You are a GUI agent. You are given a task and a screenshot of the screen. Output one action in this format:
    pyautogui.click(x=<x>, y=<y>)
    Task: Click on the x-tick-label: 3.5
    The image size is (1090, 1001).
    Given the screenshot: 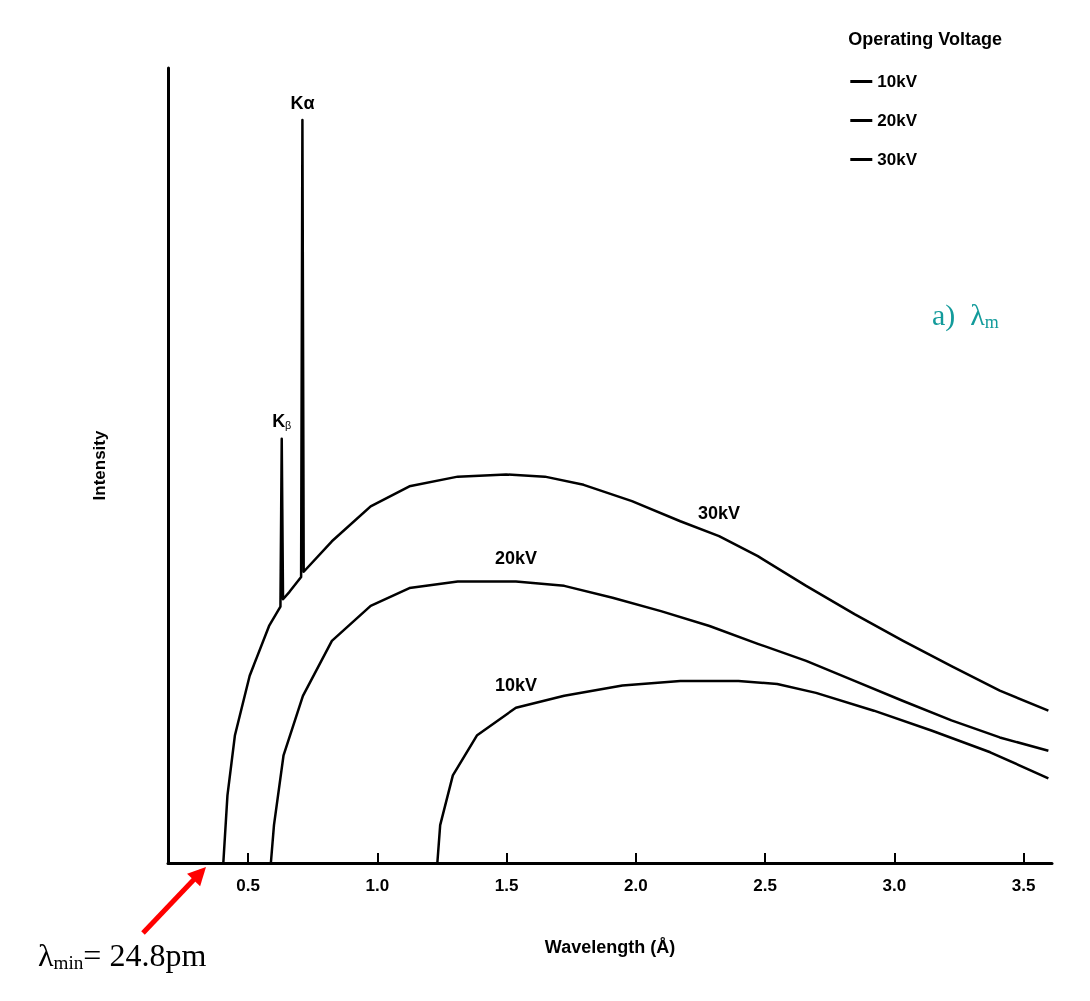 What is the action you would take?
    pyautogui.click(x=1023, y=885)
    